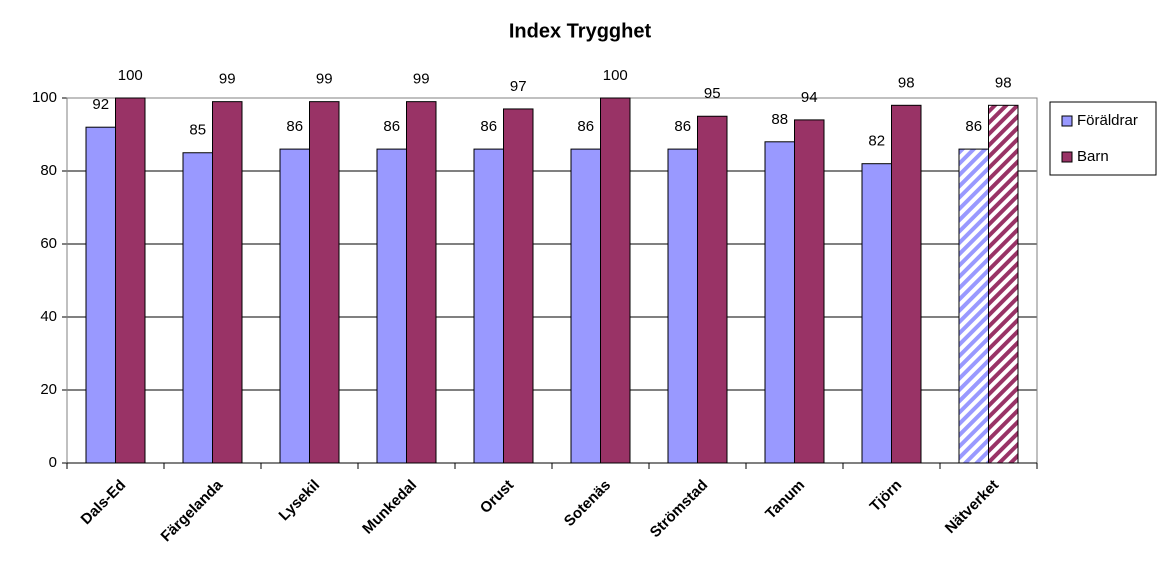 The width and height of the screenshot is (1157, 568). I want to click on data-label: 94, so click(809, 97).